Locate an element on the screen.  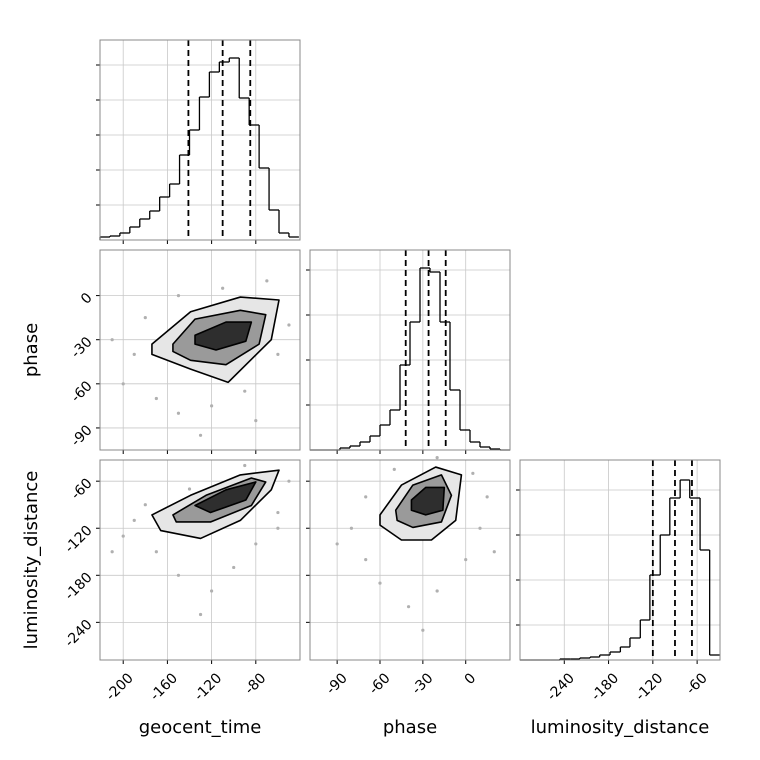
y-tick-label: -120 is located at coordinates (79, 540).